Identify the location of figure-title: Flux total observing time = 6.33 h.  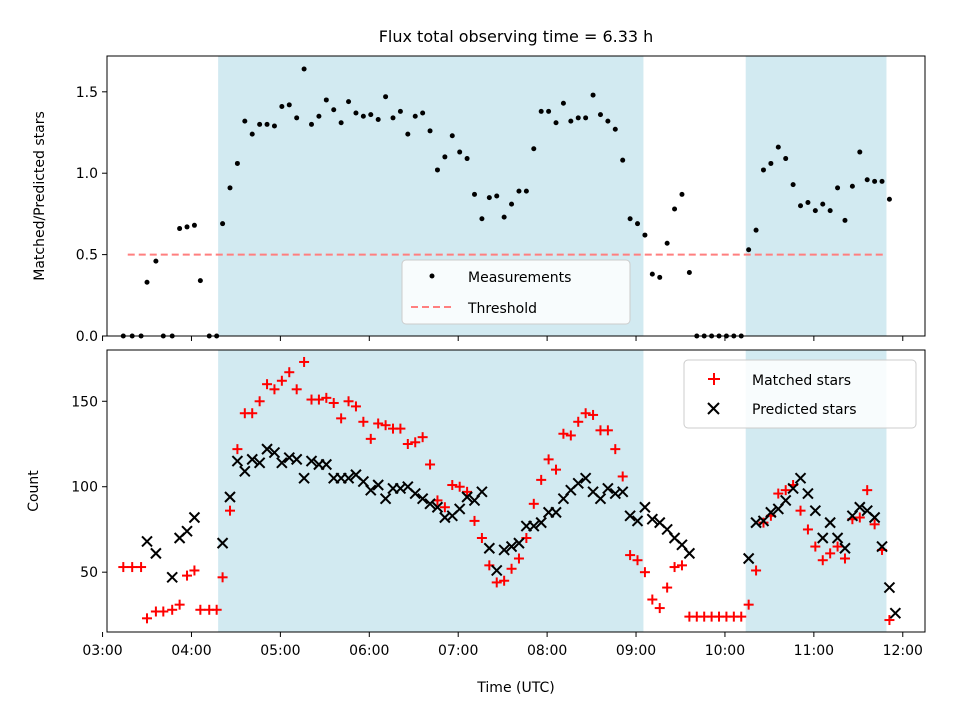
(516, 36).